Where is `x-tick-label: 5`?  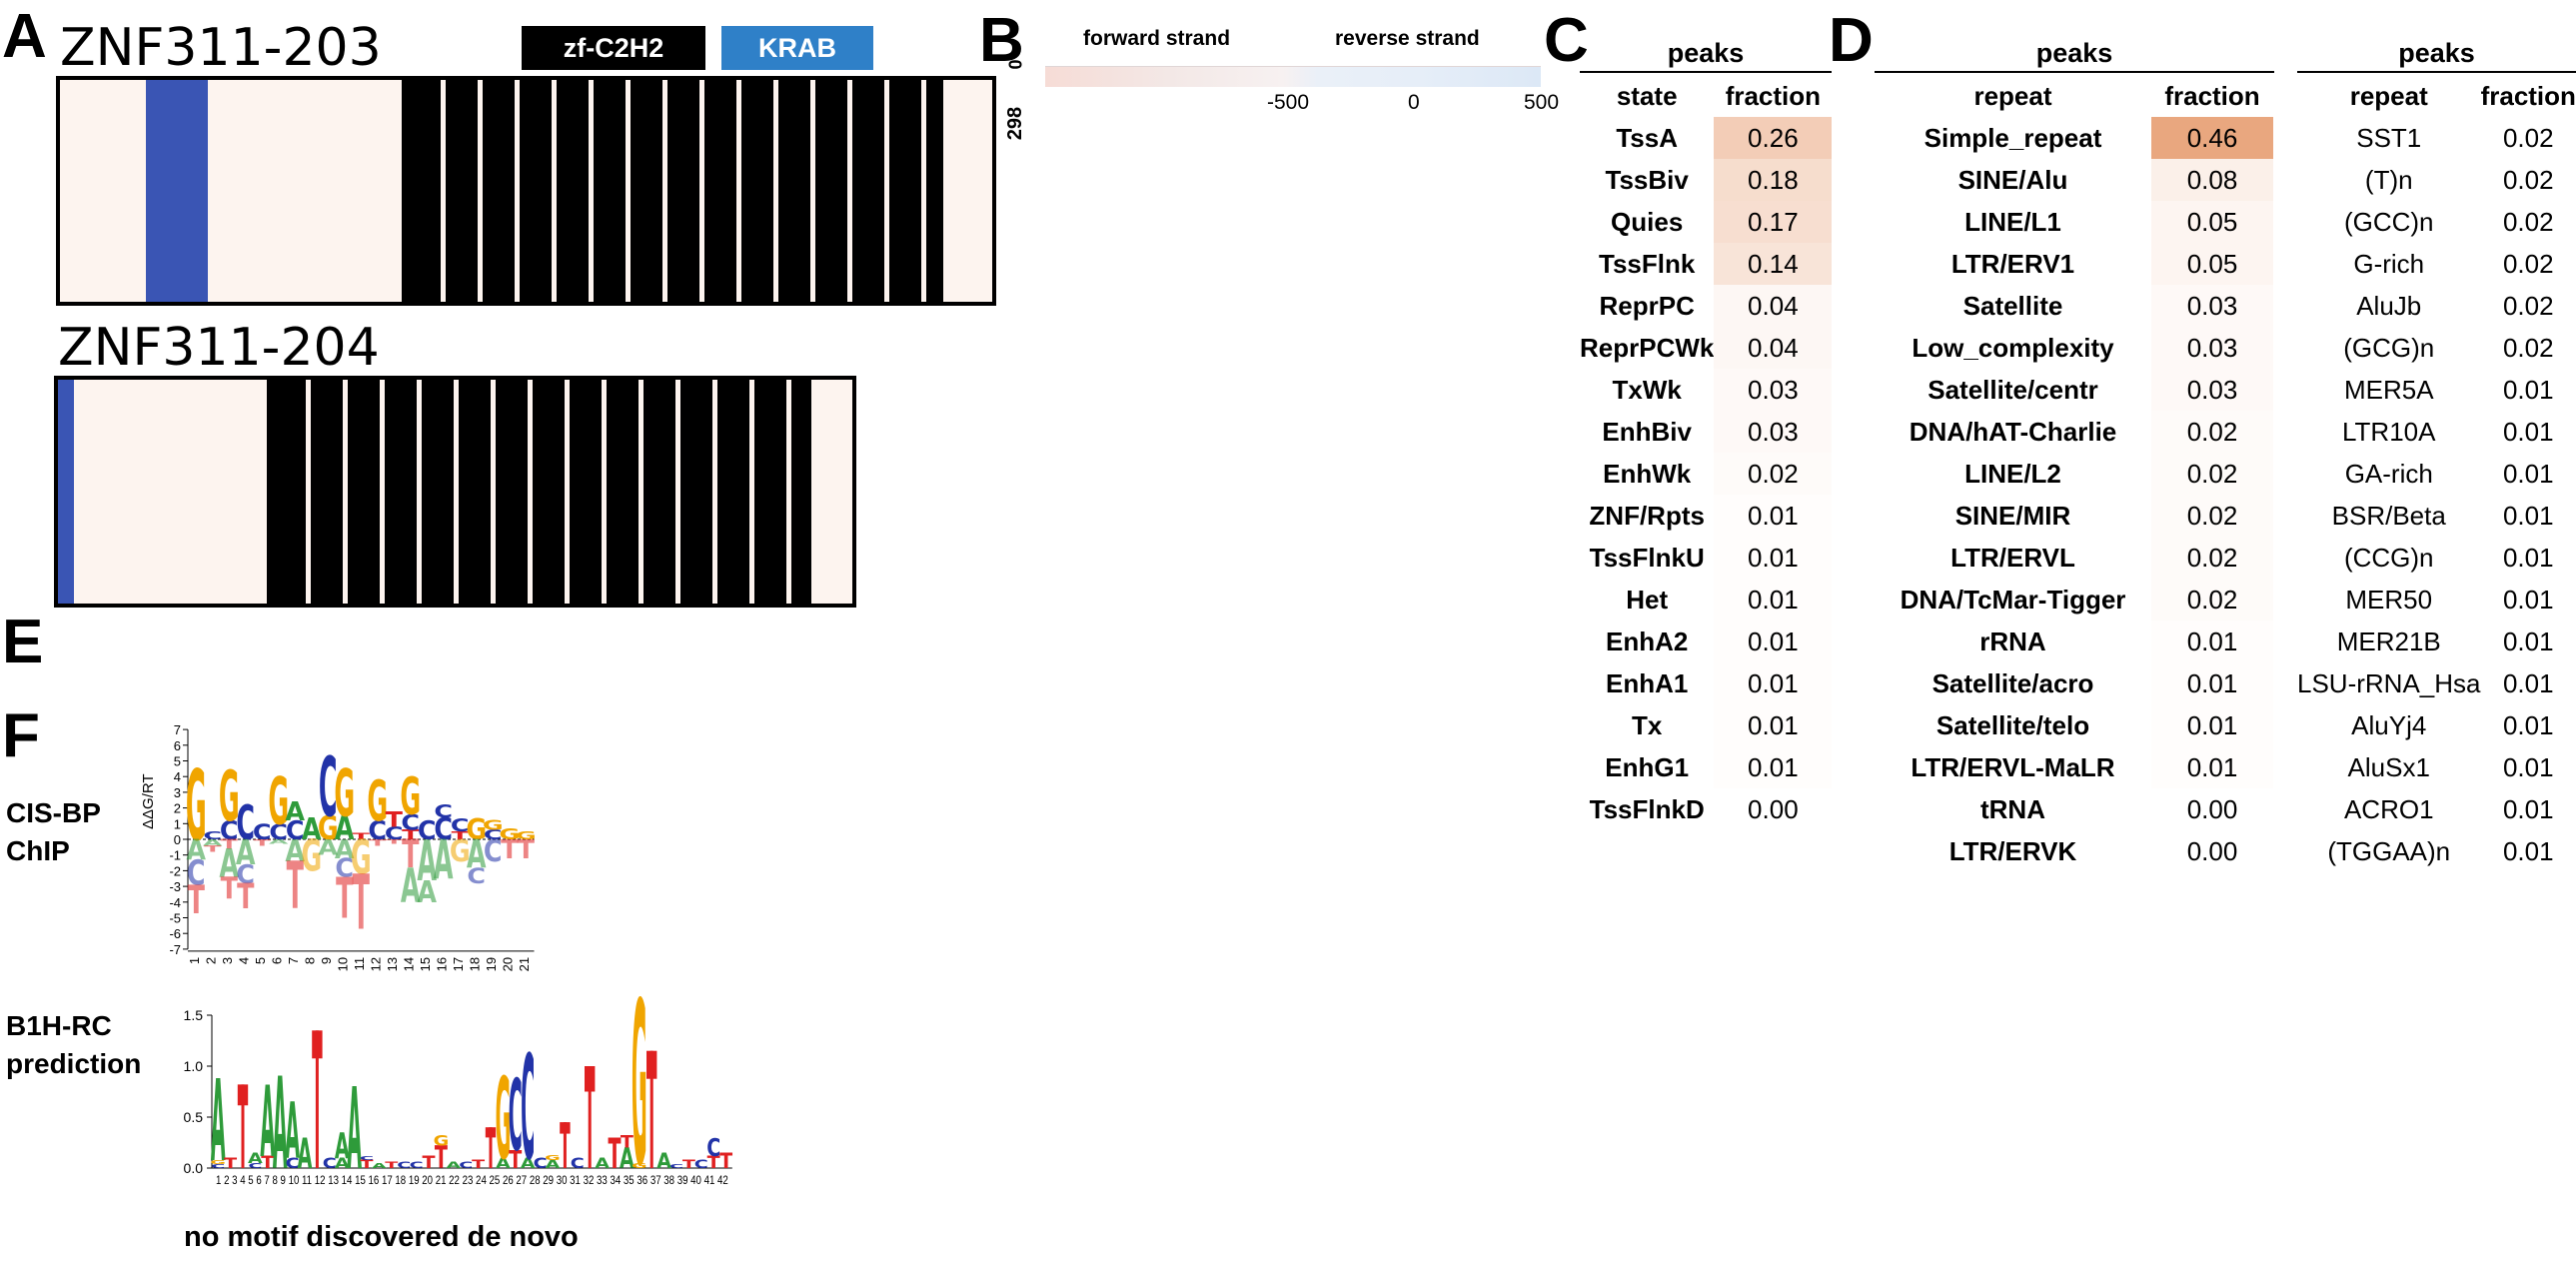 x-tick-label: 5 is located at coordinates (260, 960).